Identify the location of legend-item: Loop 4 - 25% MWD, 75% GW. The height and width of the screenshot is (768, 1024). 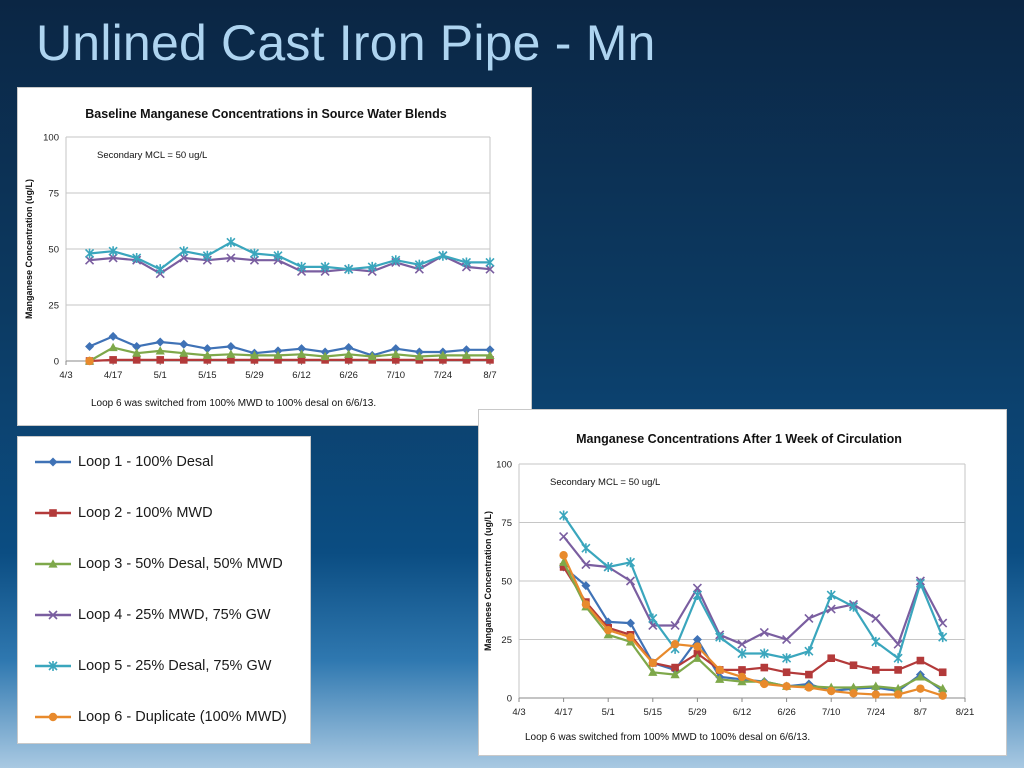
(152, 615).